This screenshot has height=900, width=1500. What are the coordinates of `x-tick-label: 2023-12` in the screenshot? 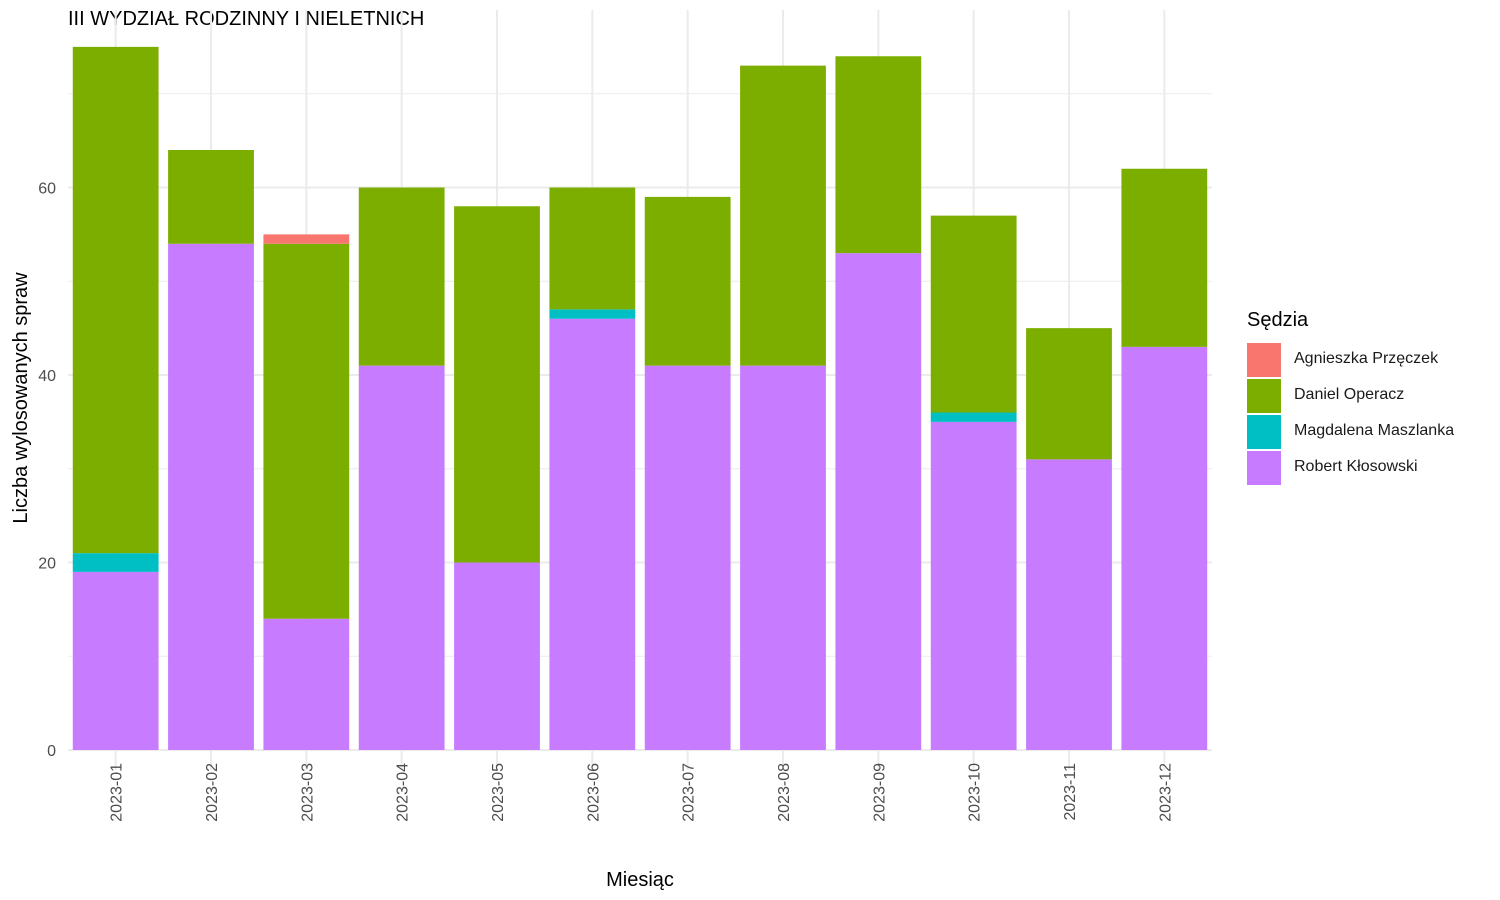 It's located at (1165, 792).